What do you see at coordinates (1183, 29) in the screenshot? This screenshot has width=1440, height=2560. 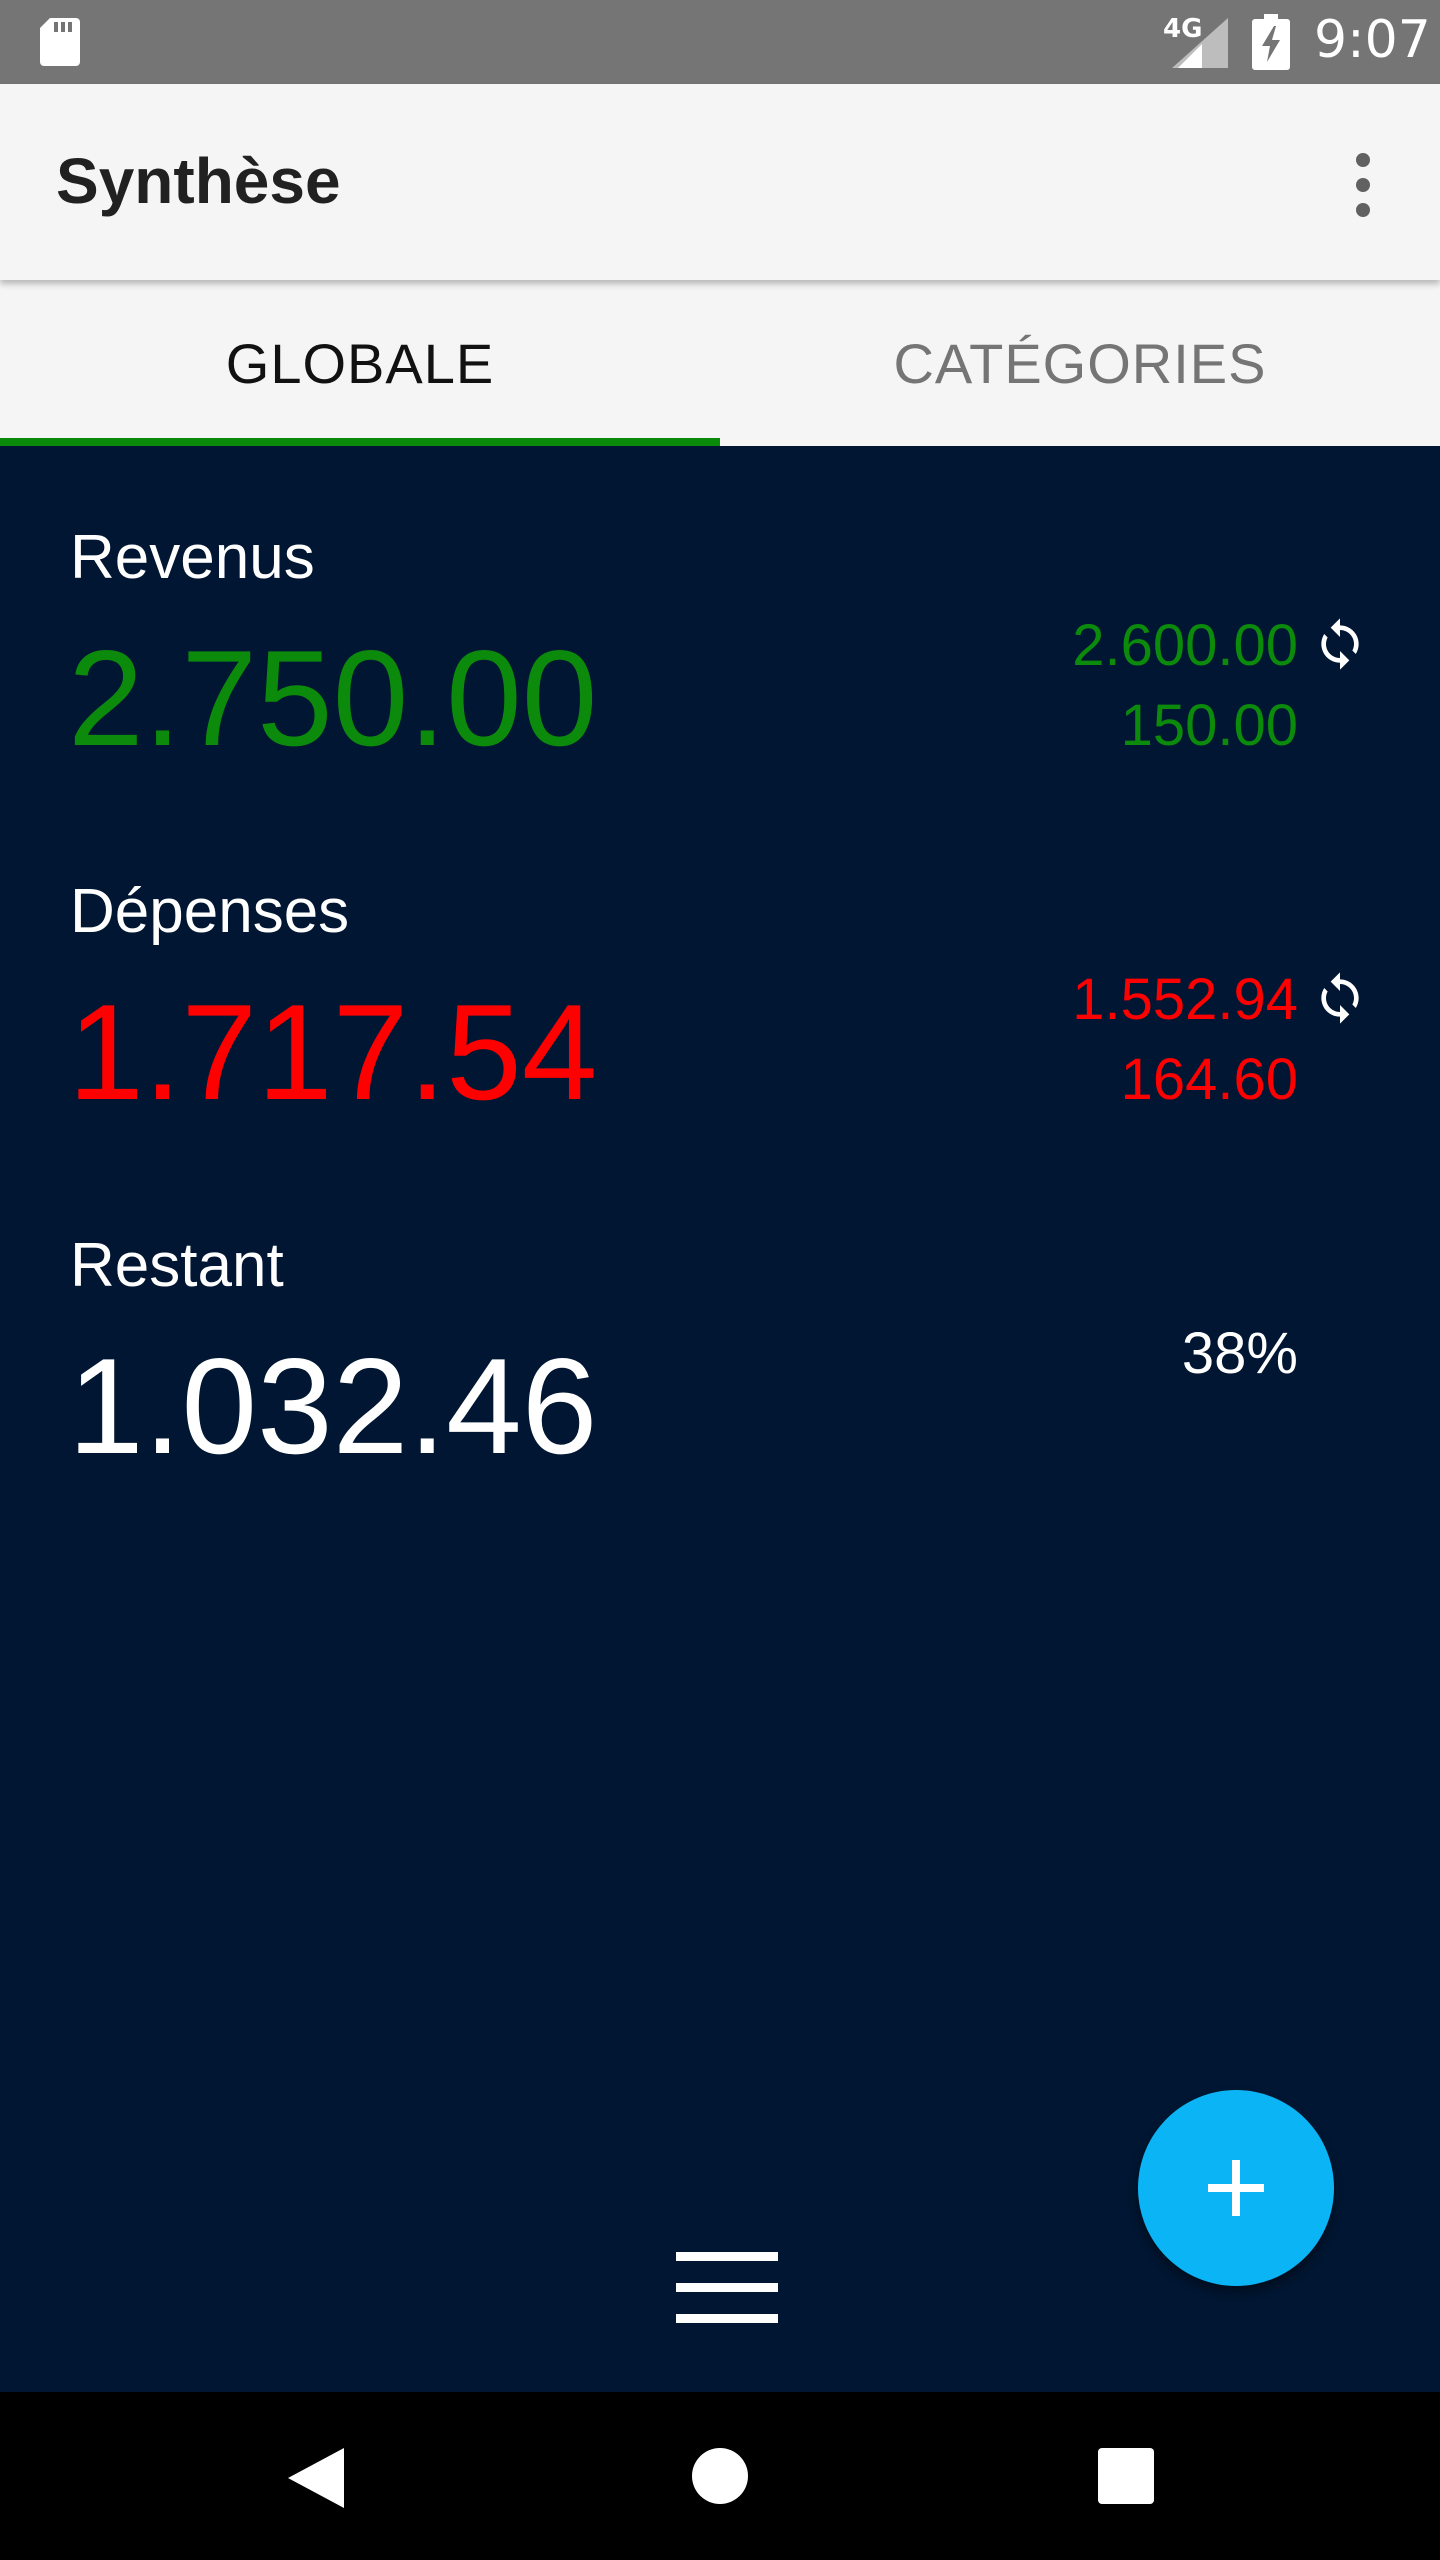 I see `network-type-label: 4G` at bounding box center [1183, 29].